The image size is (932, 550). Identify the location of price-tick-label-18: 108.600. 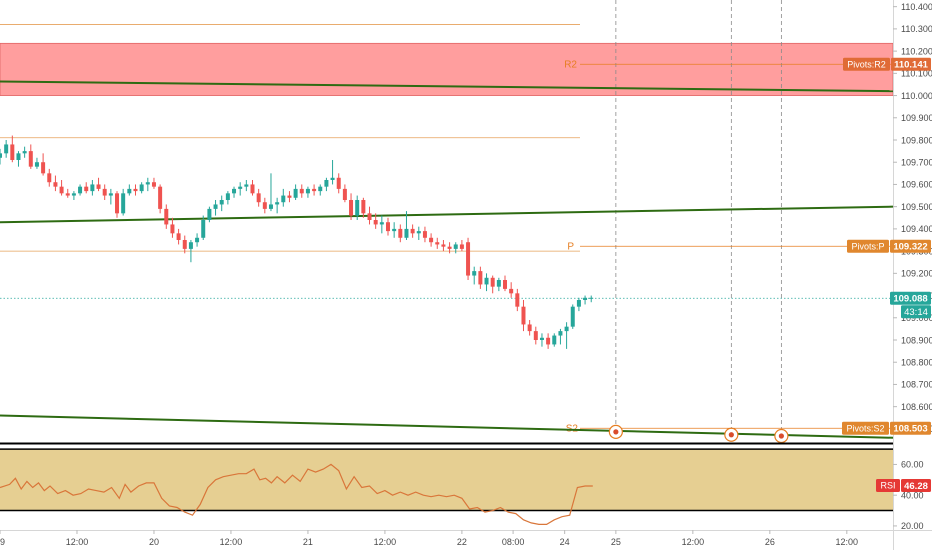
(916, 407).